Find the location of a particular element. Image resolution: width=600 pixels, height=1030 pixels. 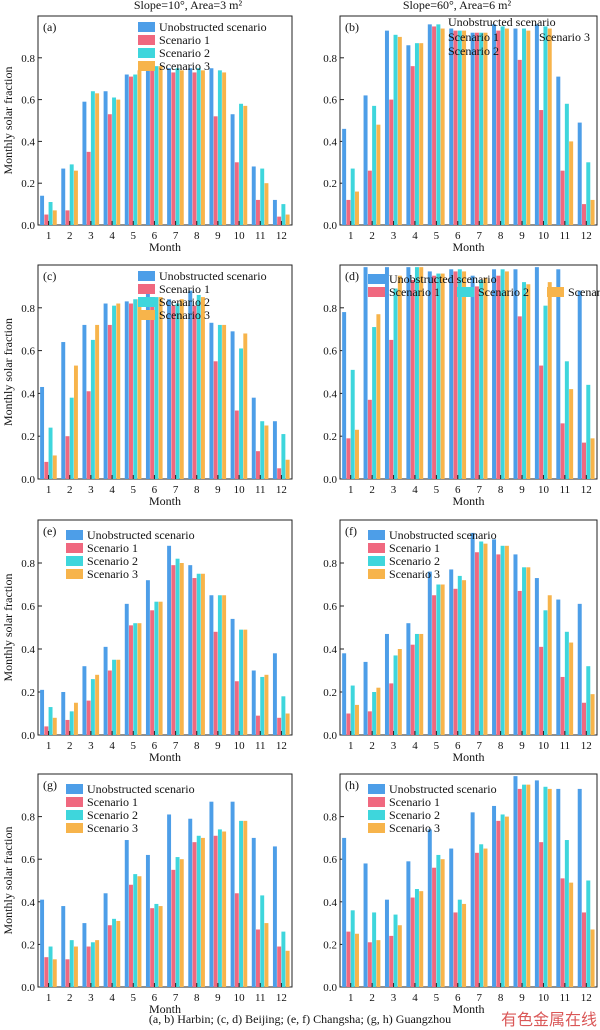

y-tick-label: 0.2 is located at coordinates (330, 184).